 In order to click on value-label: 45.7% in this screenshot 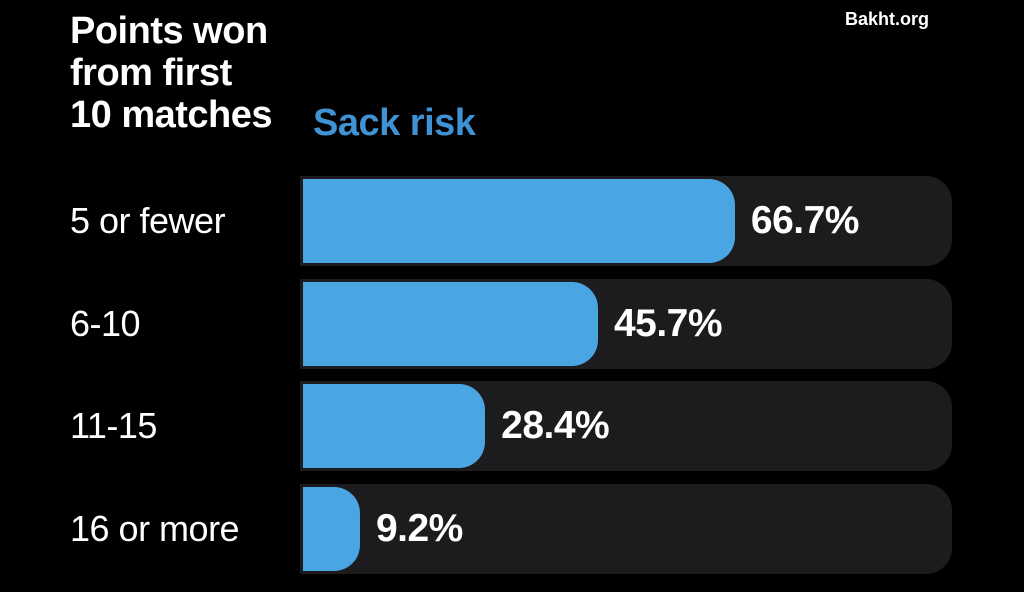, I will do `click(668, 323)`.